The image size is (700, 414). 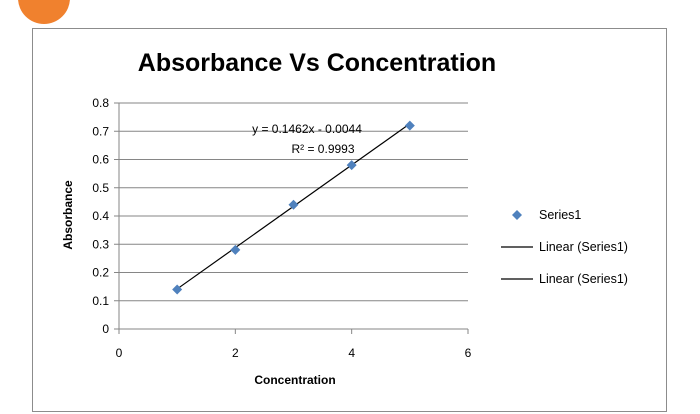 What do you see at coordinates (68, 215) in the screenshot?
I see `y-axis-title: Absorbance` at bounding box center [68, 215].